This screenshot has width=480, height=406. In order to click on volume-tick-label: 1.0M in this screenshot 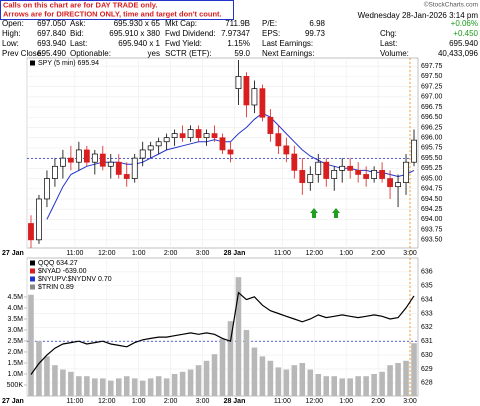, I will do `click(15, 374)`.